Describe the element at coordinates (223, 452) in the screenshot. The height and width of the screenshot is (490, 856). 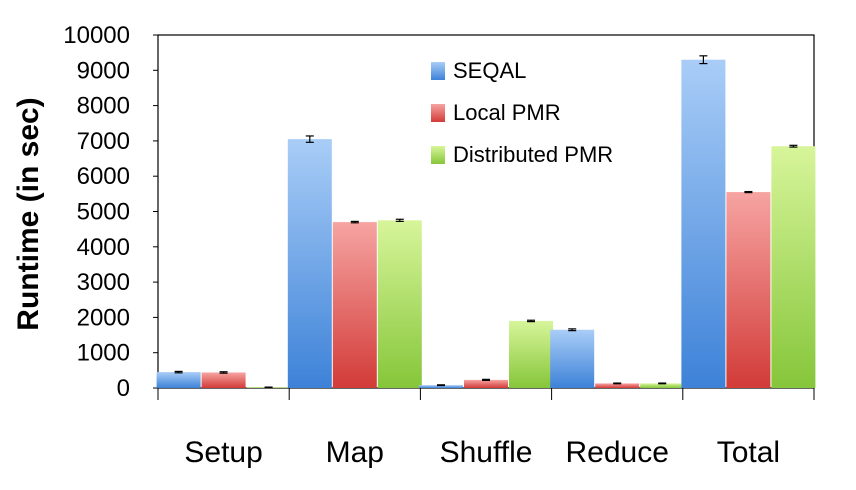
I see `x-tick-label: Setup` at that location.